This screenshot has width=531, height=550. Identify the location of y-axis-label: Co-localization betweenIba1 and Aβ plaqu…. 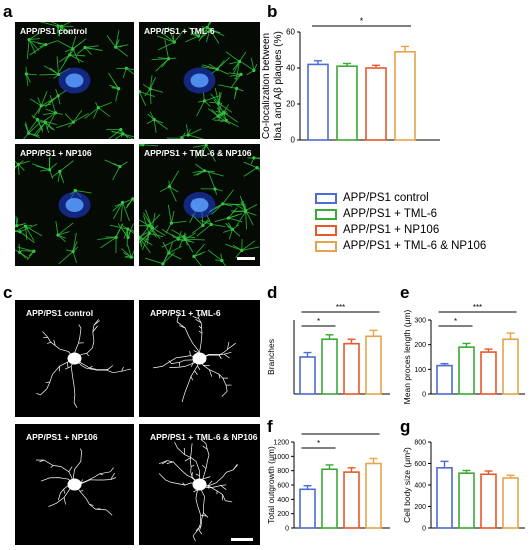
(273, 86).